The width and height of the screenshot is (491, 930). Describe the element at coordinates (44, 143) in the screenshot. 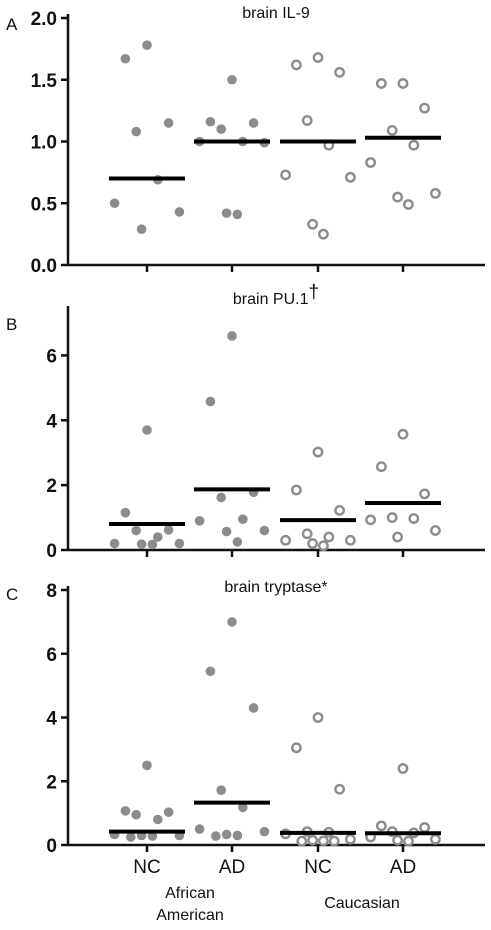

I see `y-tick-label: 1.0` at that location.